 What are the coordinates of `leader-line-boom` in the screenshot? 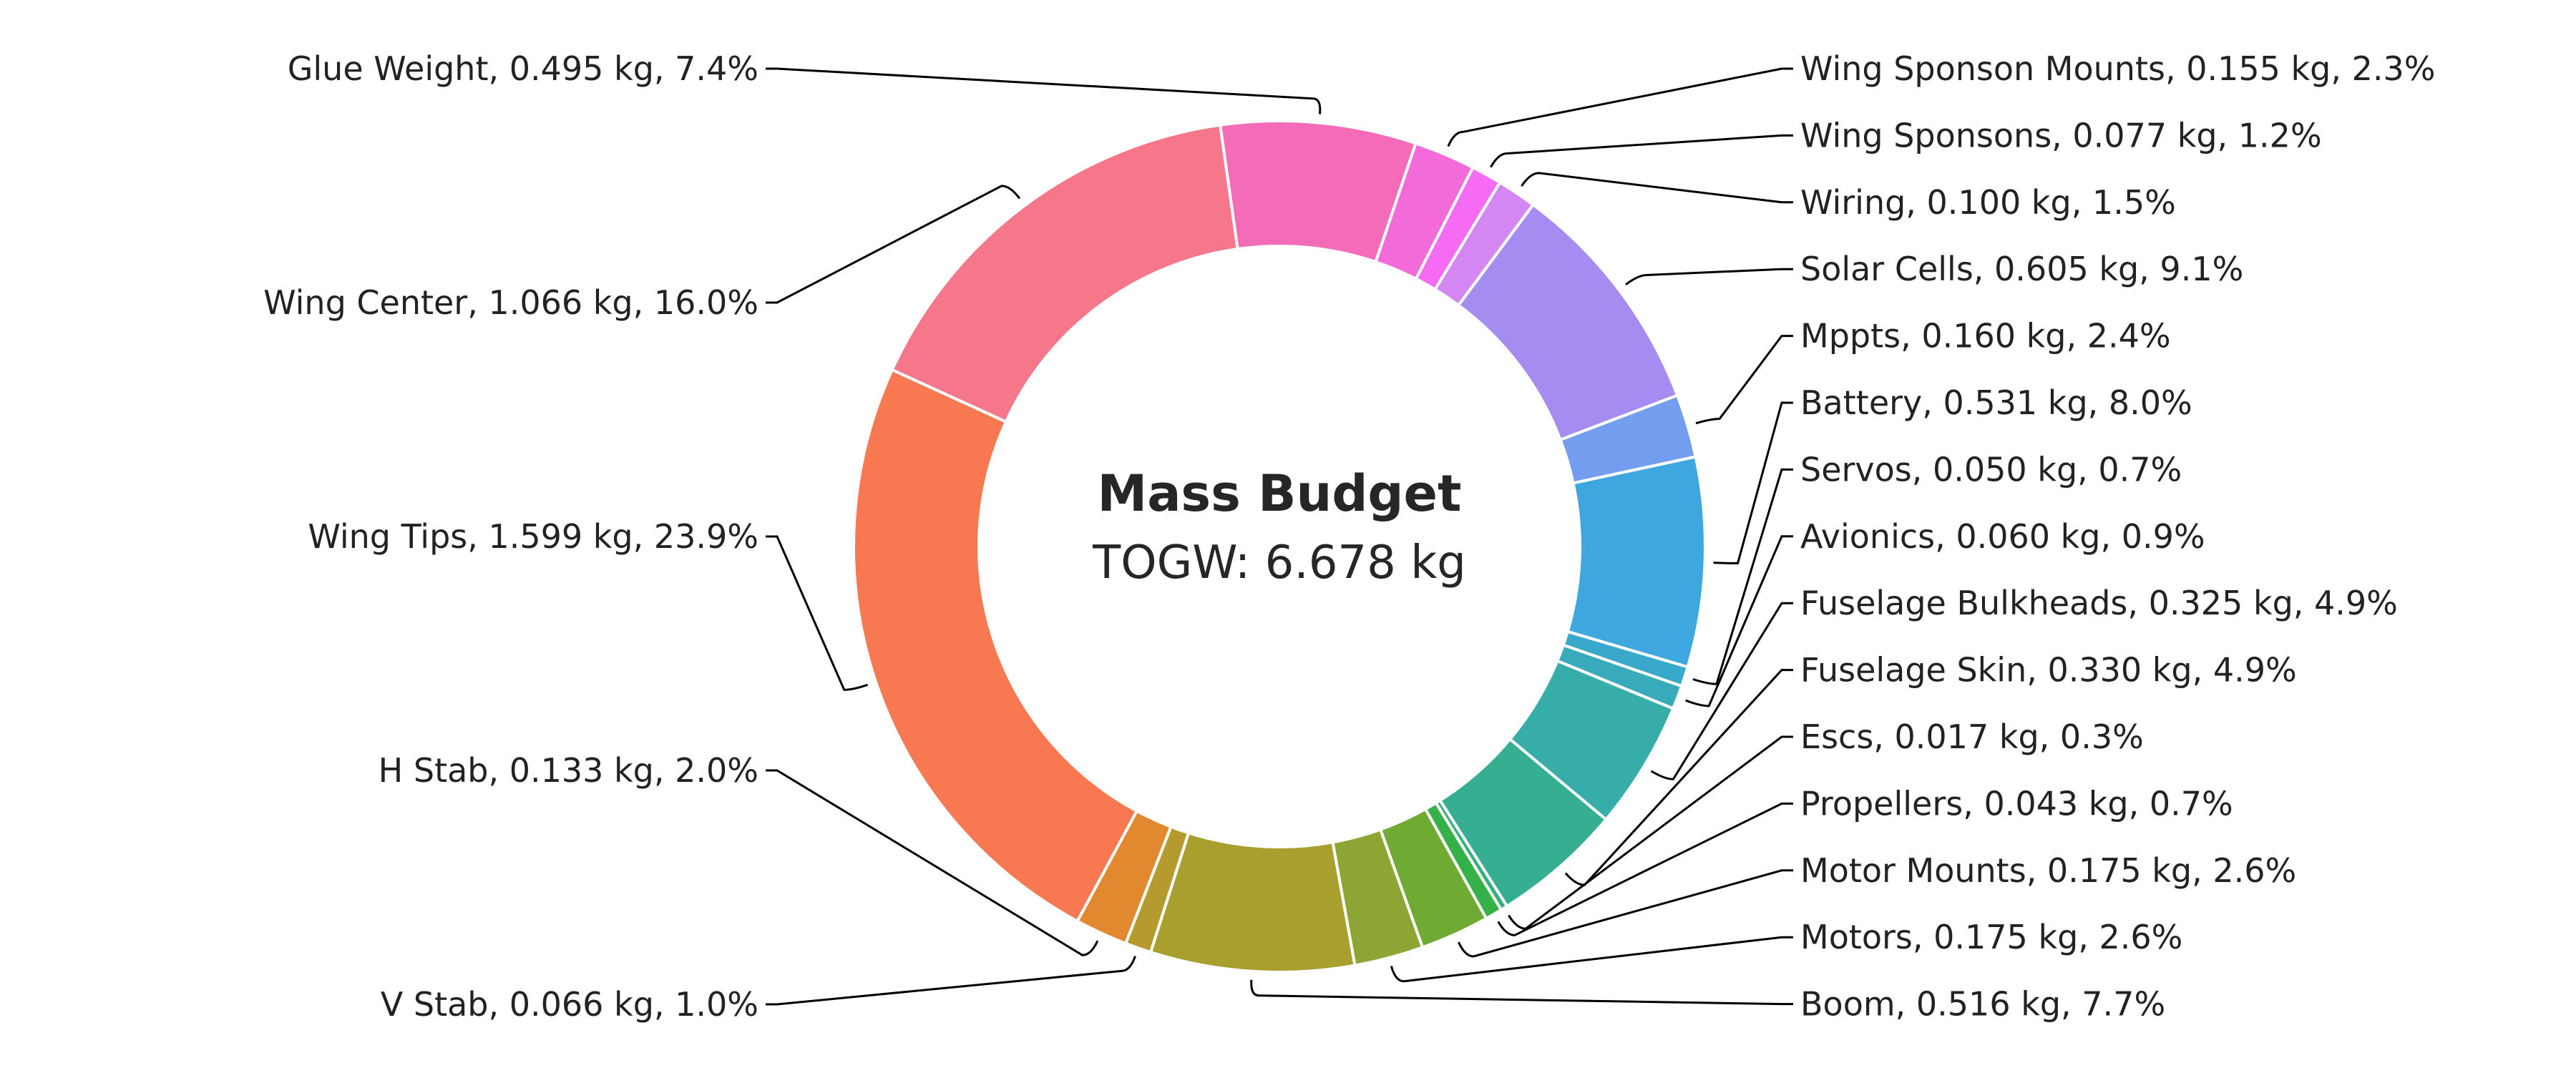 It's located at (1521, 993).